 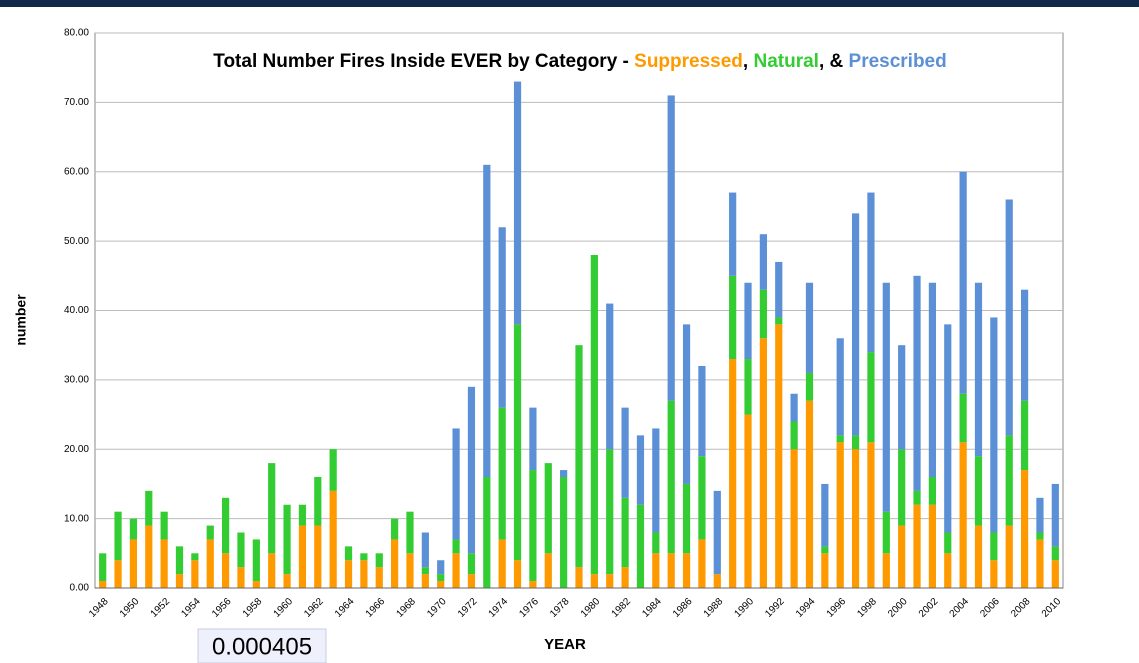 I want to click on y-tick-label: 20.00, so click(x=76, y=449).